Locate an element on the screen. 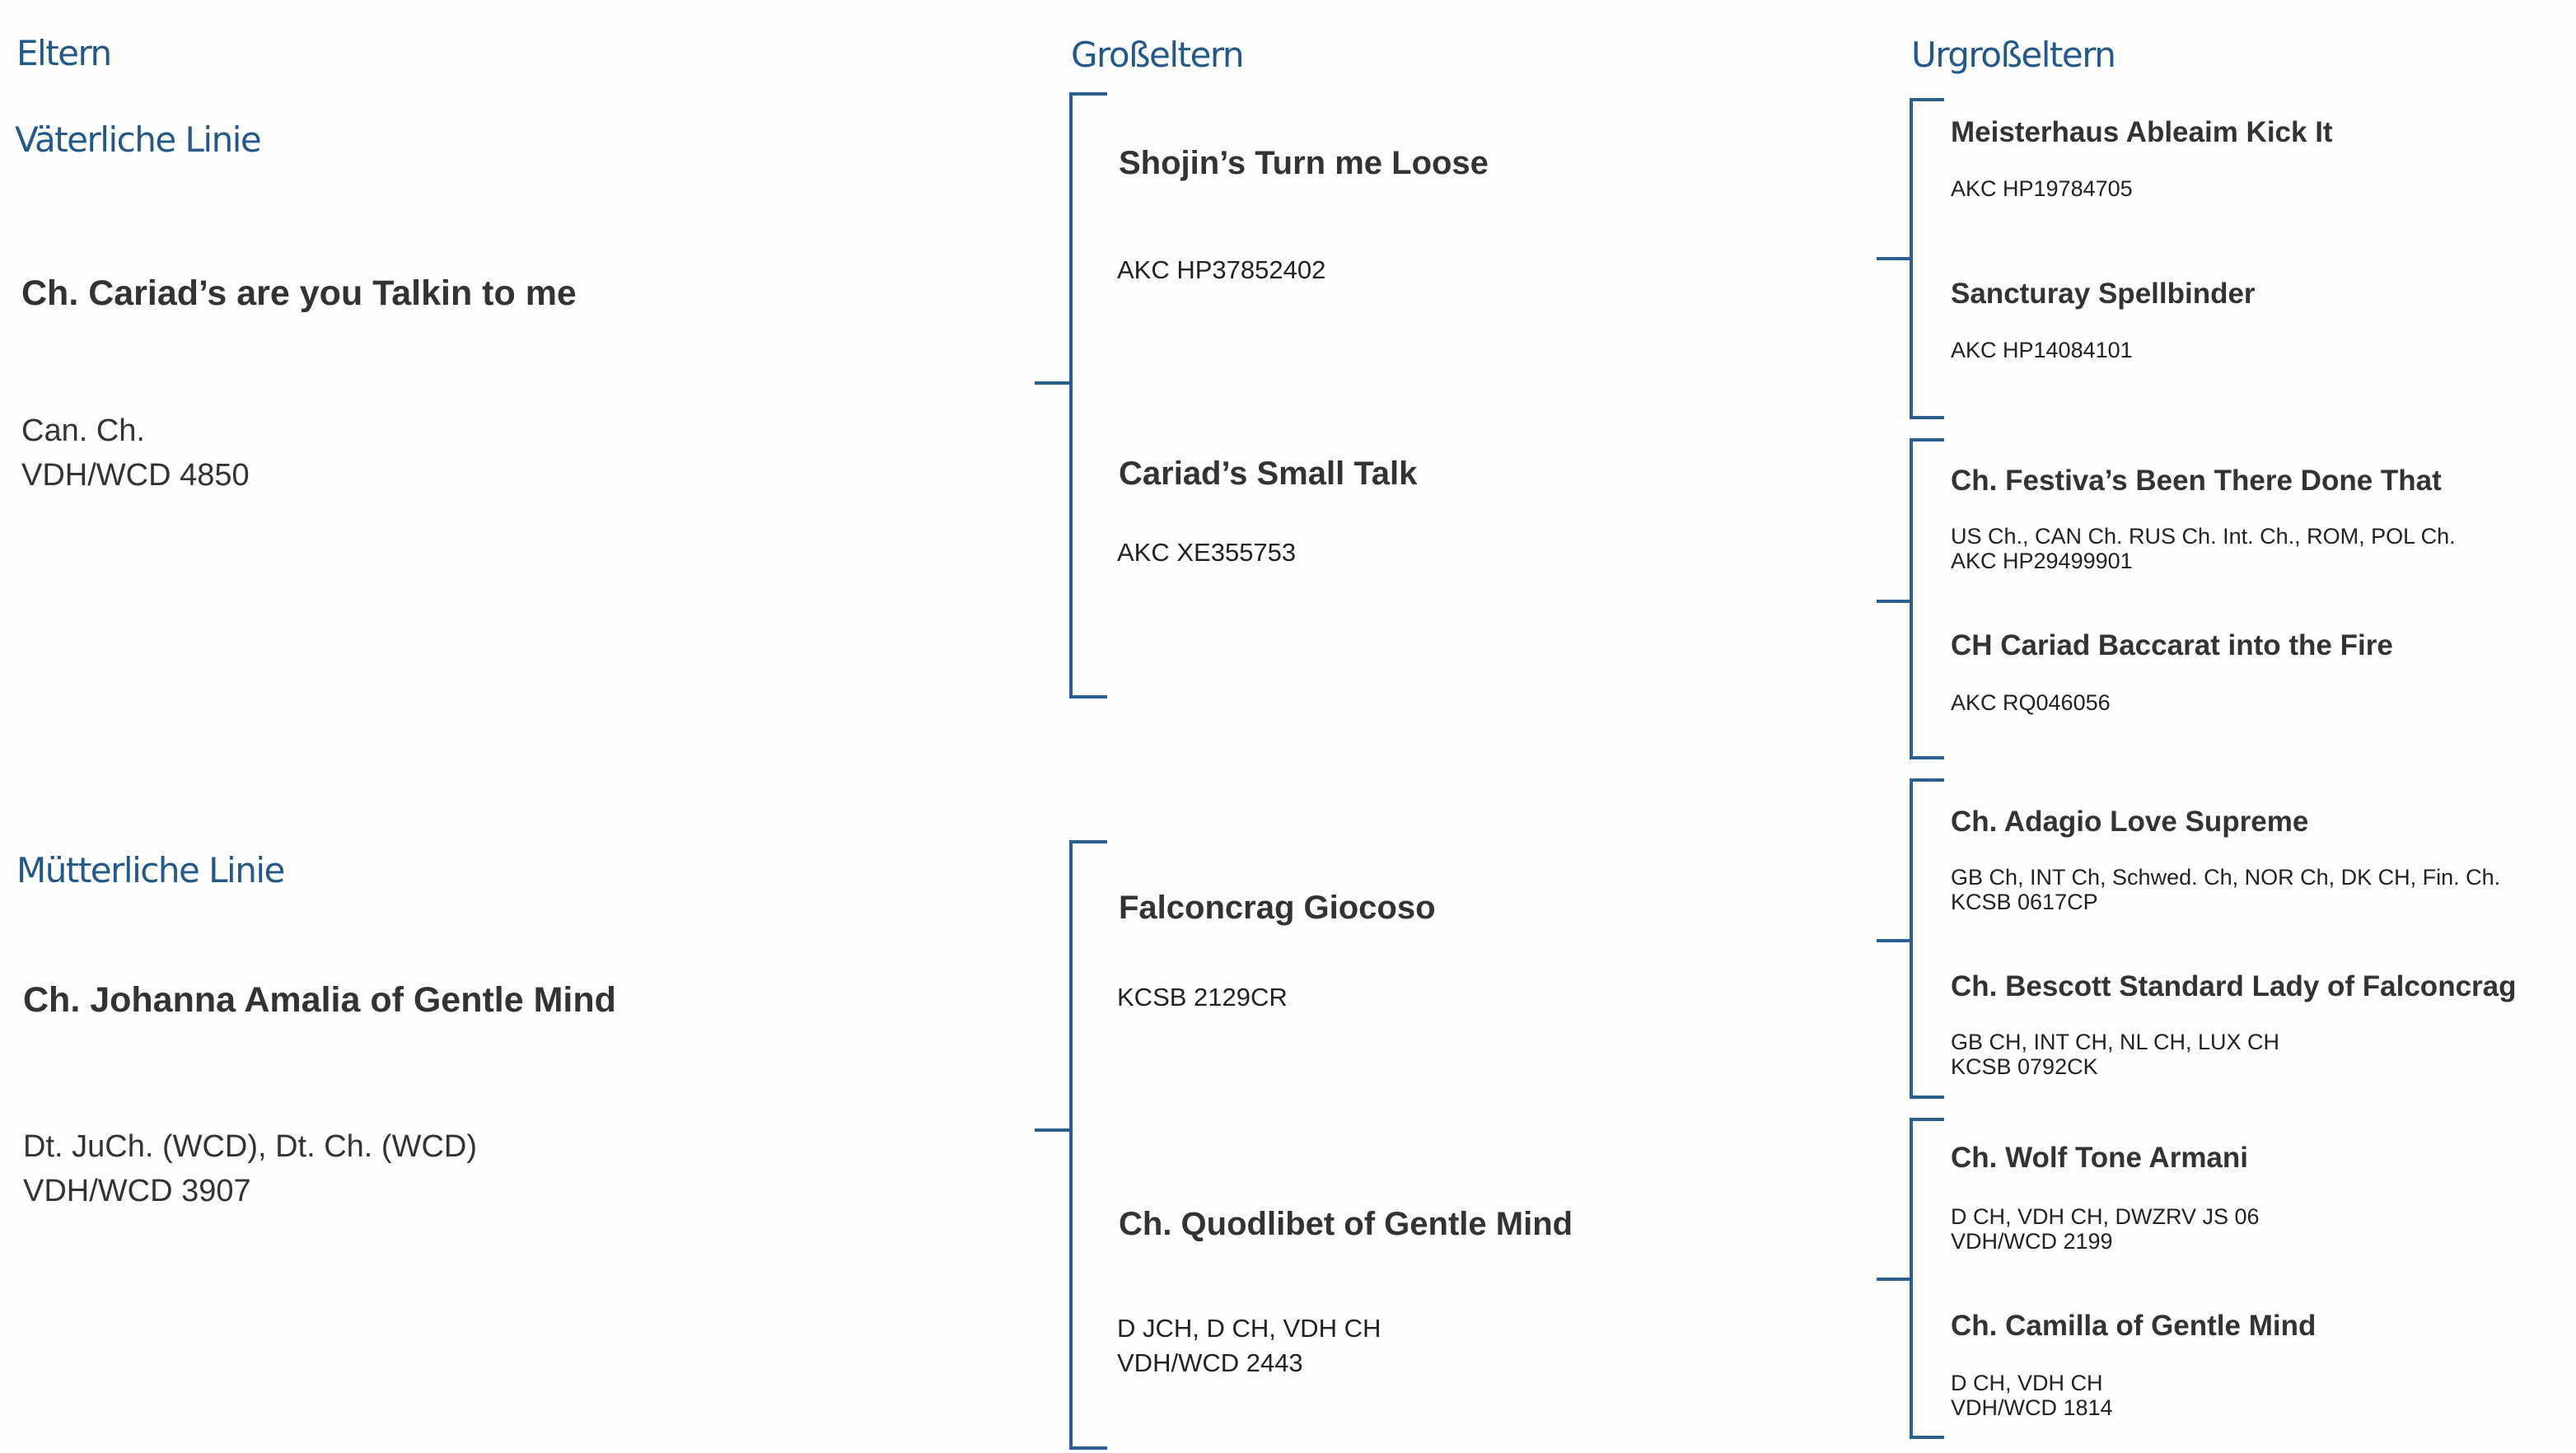 Image resolution: width=2576 pixels, height=1453 pixels. great-grandparent-name: Meisterhaus Ableaim Kick It is located at coordinates (2142, 132).